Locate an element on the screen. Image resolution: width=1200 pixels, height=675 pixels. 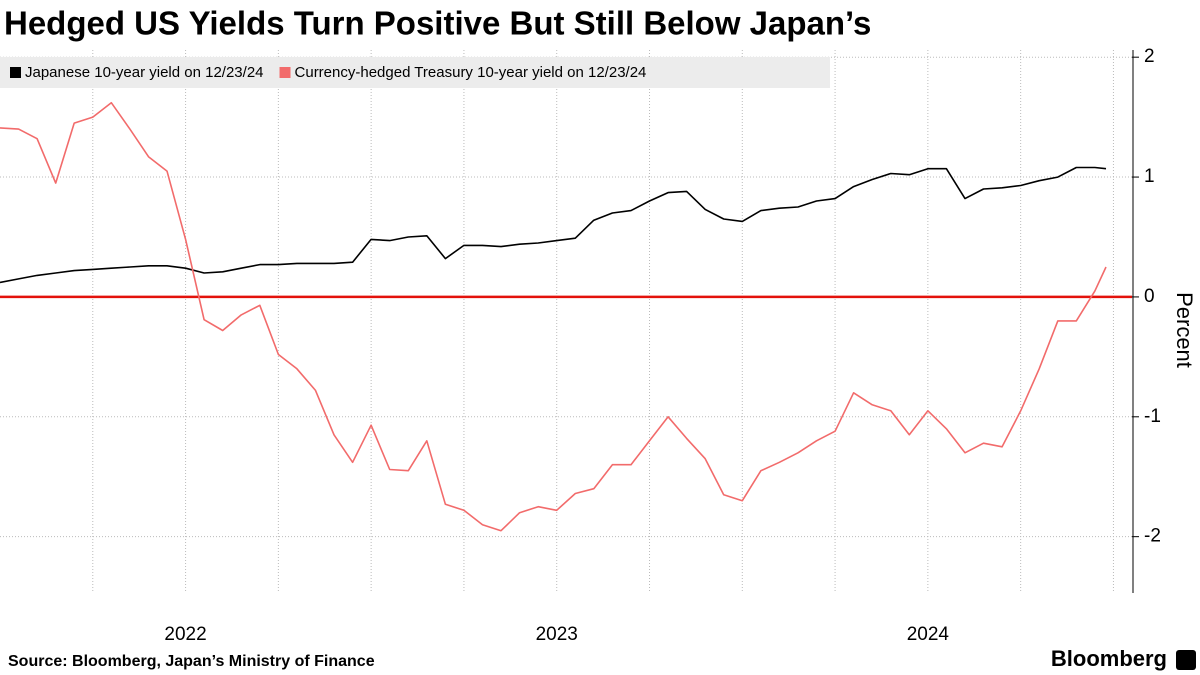
y-tick-label: 2 is located at coordinates (1149, 56).